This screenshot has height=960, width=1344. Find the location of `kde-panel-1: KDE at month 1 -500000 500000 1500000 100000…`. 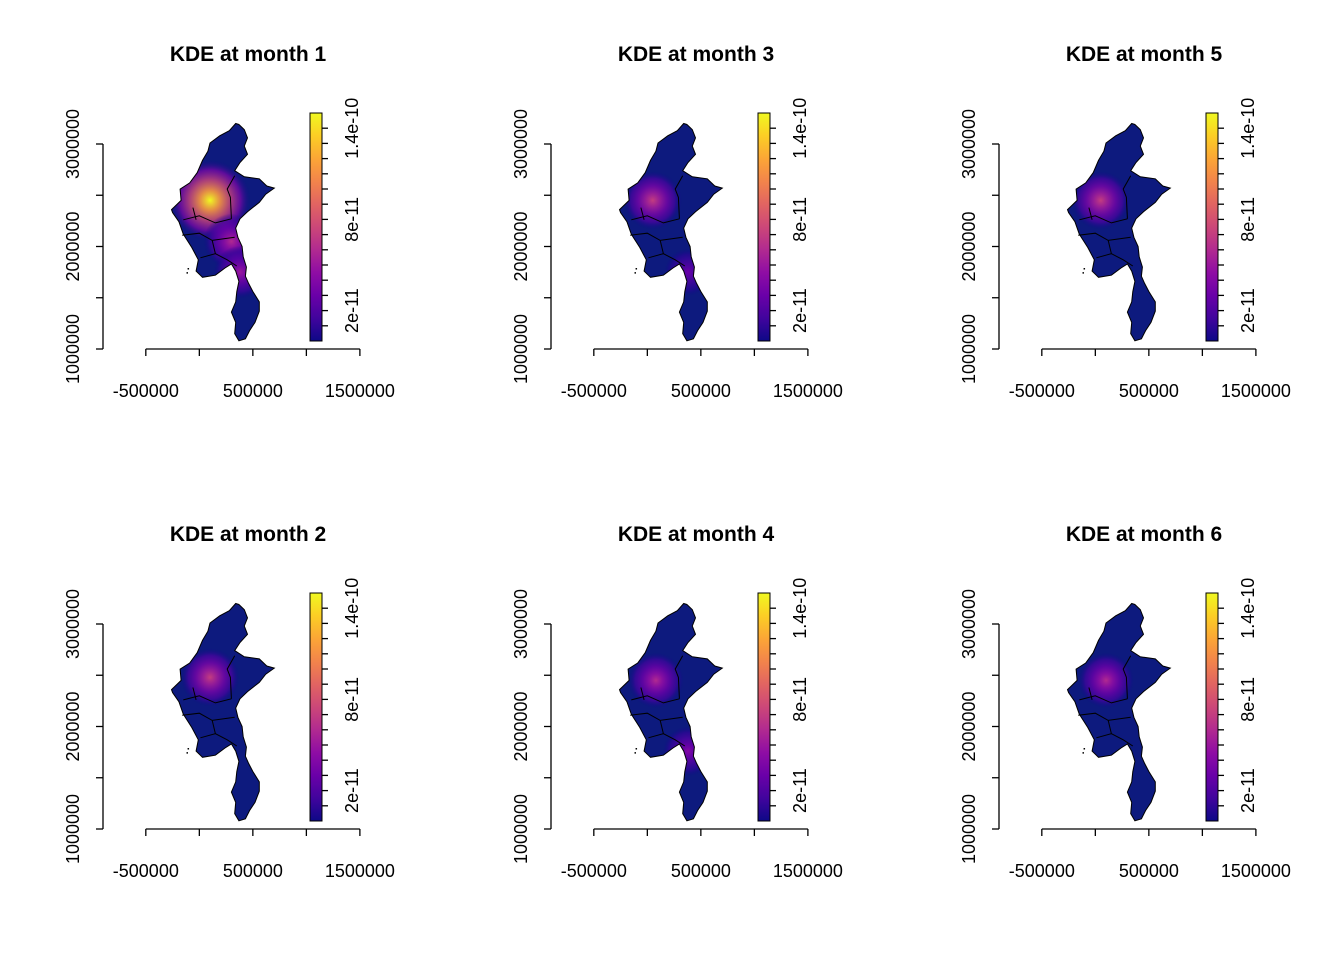

kde-panel-1: KDE at month 1 -500000 500000 1500000 100000… is located at coordinates (229, 222).